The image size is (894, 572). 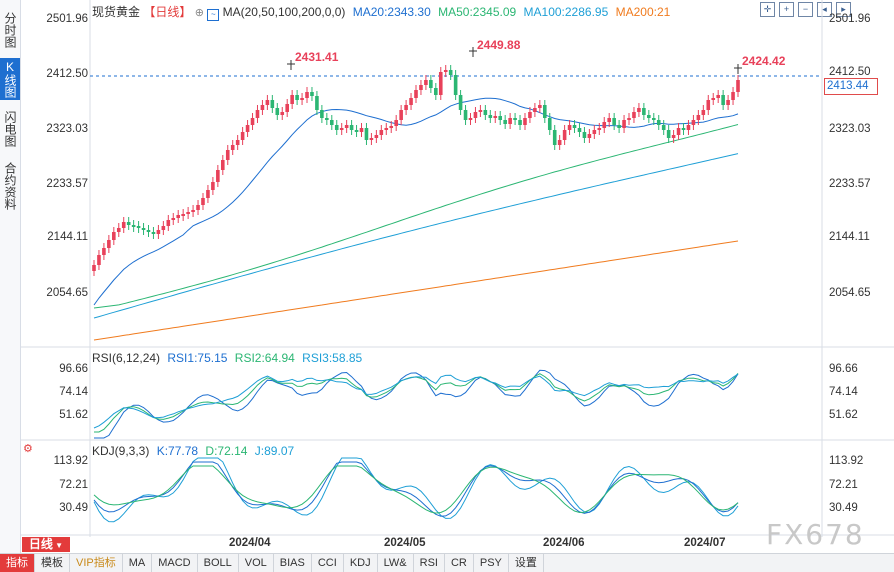 I want to click on price-axis-left-3: 2233.57, so click(x=67, y=184).